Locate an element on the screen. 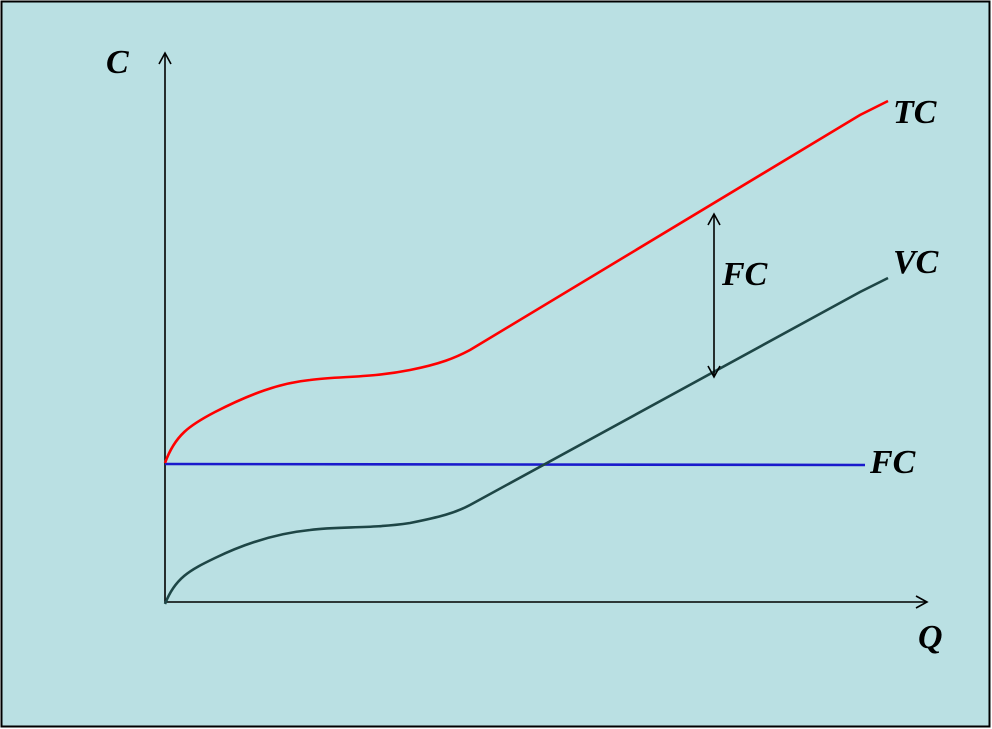 The width and height of the screenshot is (992, 729). y-axis-label: C is located at coordinates (117, 62).